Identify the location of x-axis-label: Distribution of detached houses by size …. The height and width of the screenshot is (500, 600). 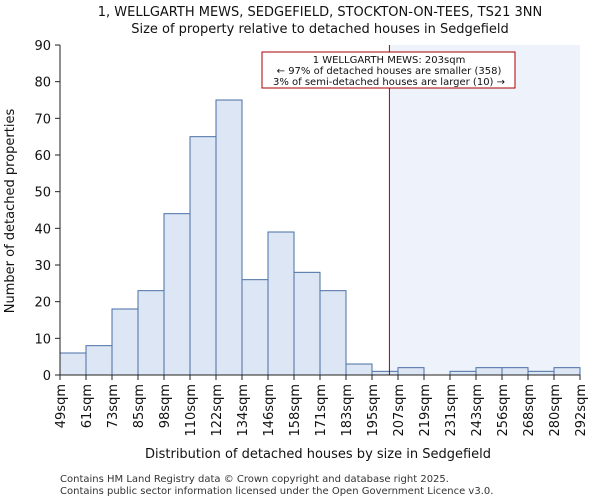
(318, 454).